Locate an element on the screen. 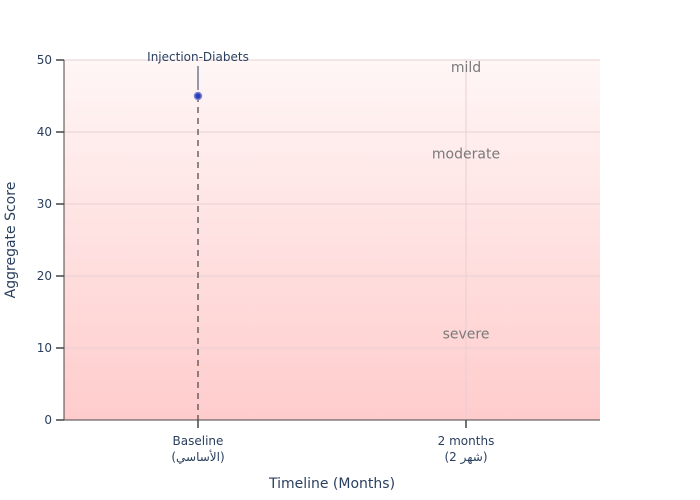  x-tick-label-secondary: (شهر 2) is located at coordinates (465, 457).